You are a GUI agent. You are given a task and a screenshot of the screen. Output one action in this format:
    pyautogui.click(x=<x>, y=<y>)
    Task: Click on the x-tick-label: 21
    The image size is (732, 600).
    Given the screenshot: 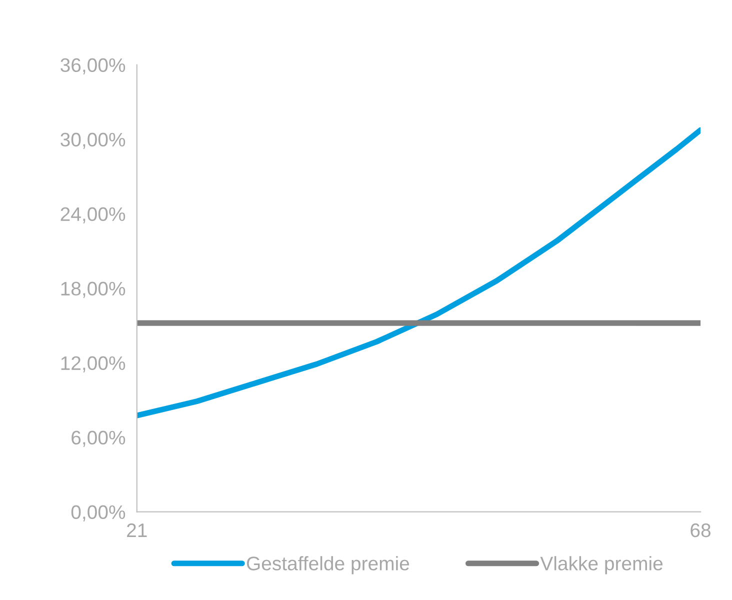 What is the action you would take?
    pyautogui.click(x=137, y=530)
    